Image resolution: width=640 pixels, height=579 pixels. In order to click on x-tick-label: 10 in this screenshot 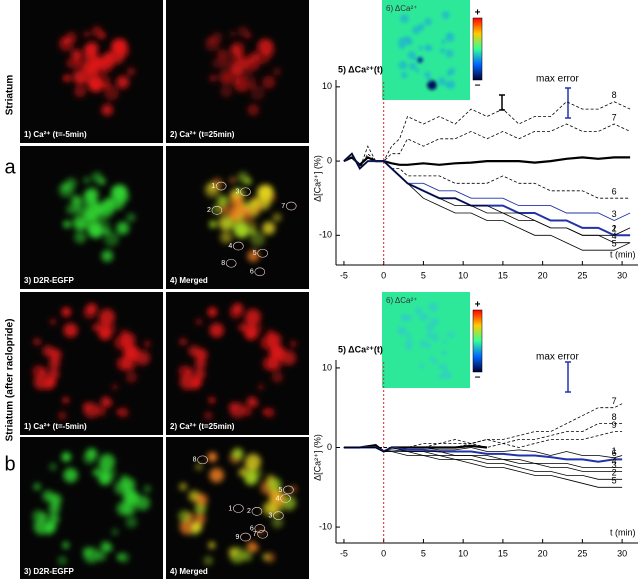, I will do `click(463, 553)`.